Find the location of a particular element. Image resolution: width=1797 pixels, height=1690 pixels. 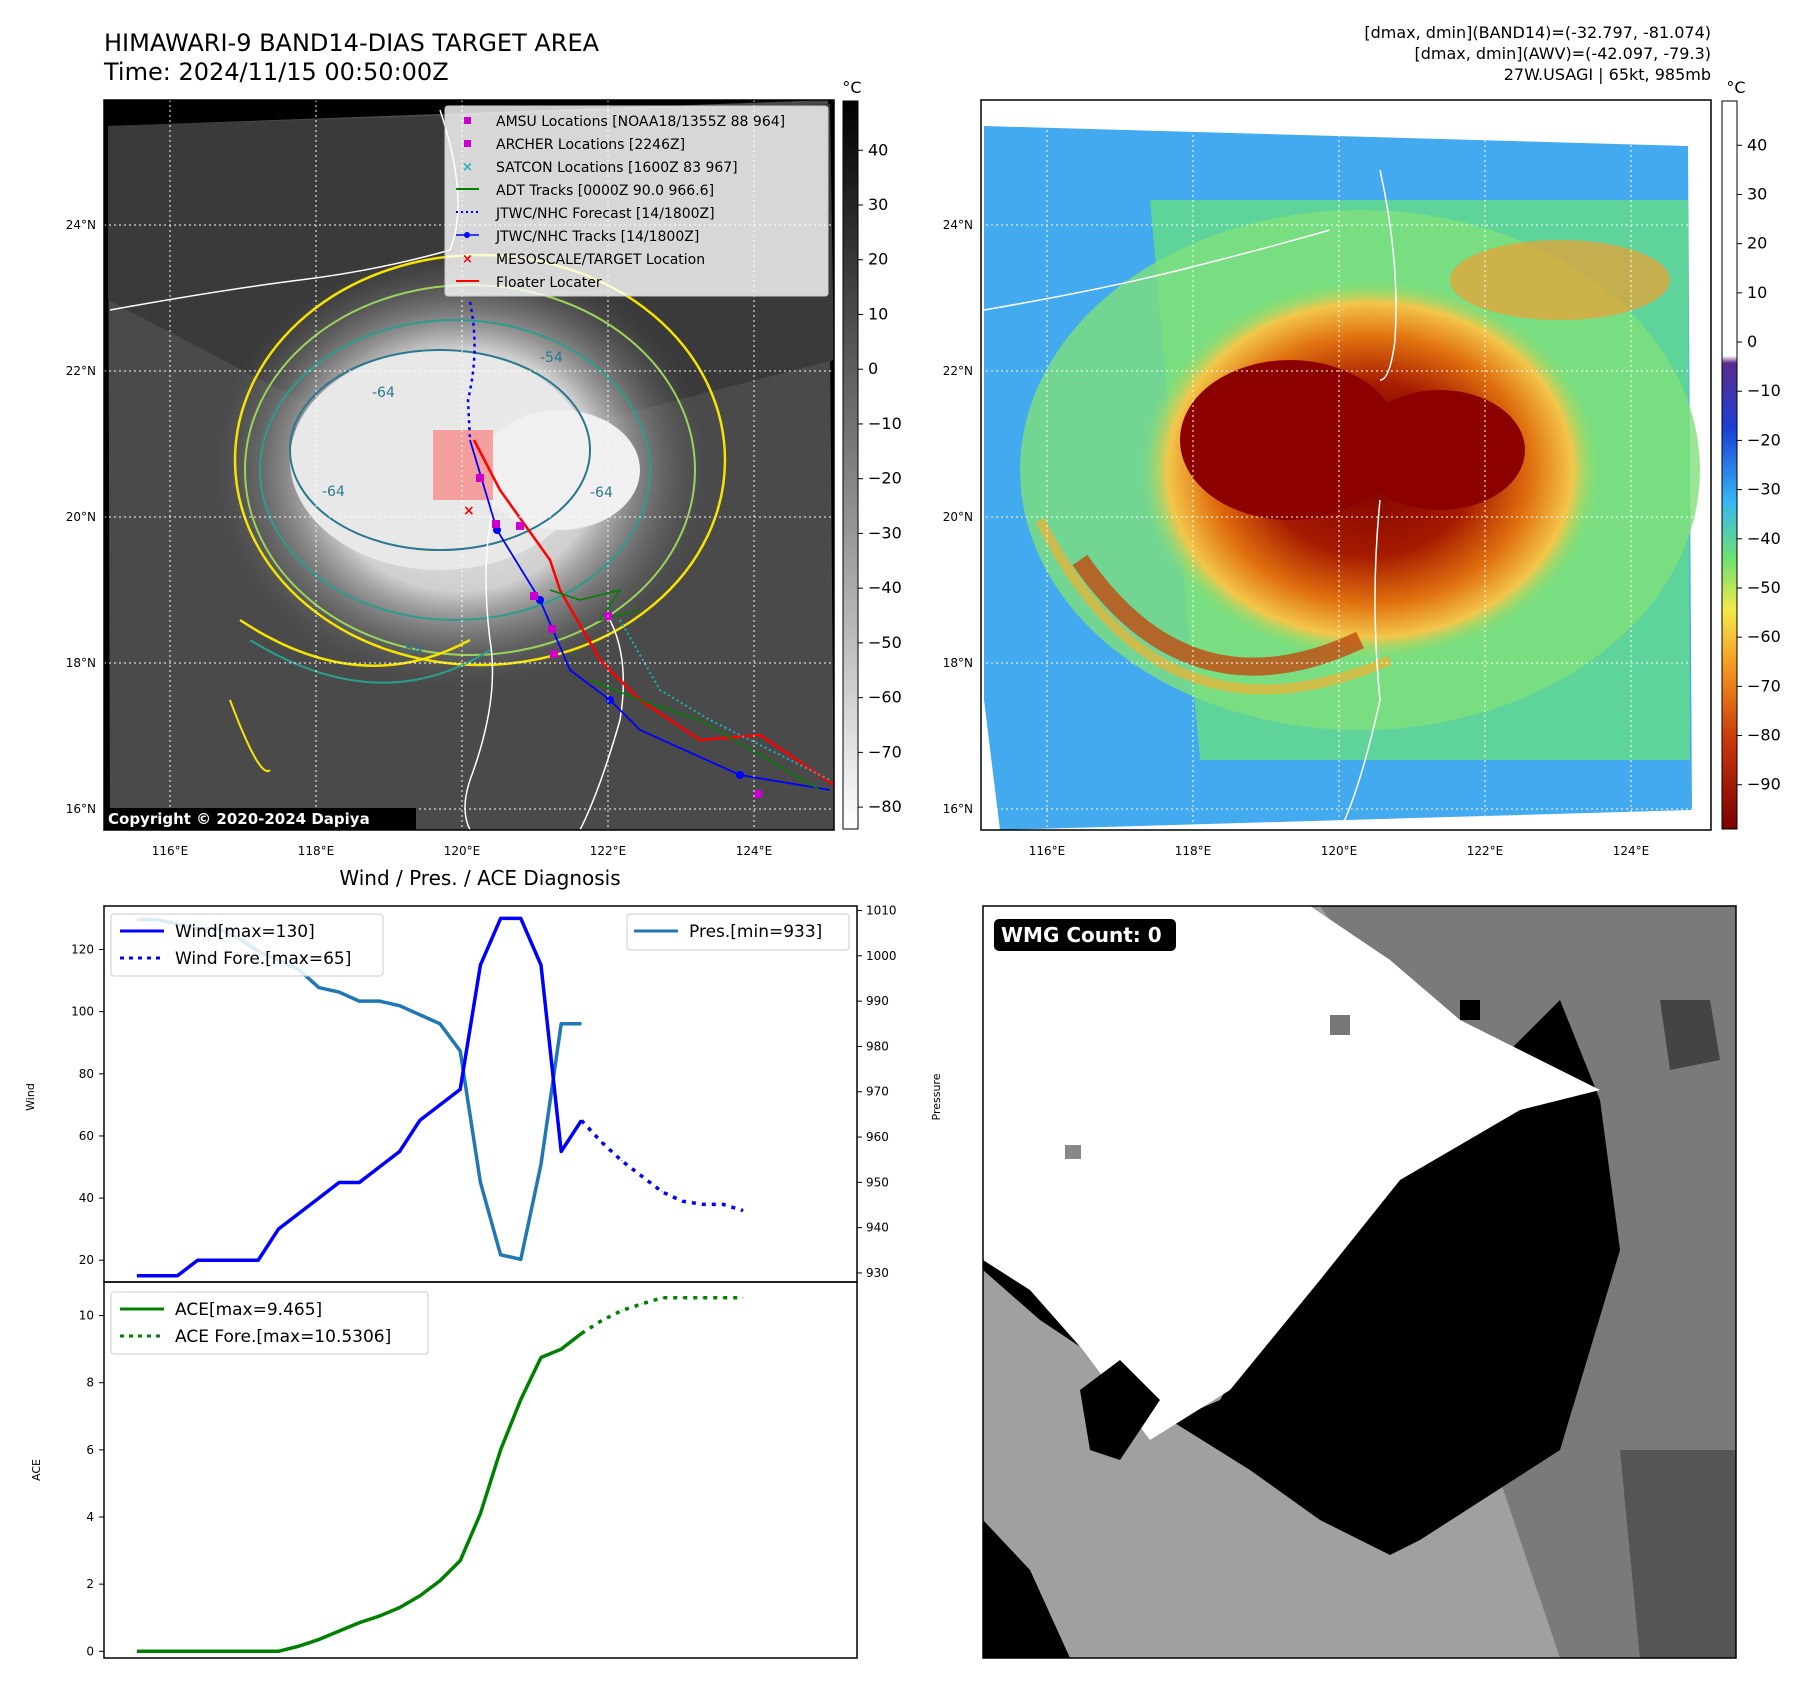

gray-colorbar-tick-label: 20 is located at coordinates (878, 259).